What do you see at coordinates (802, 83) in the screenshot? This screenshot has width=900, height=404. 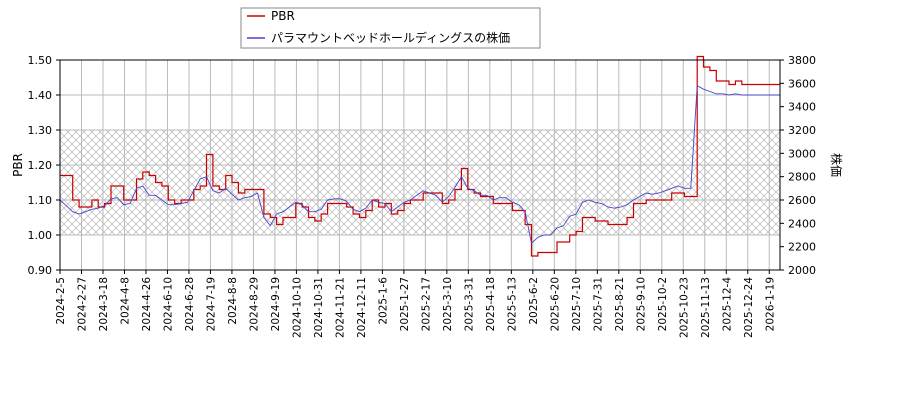 I see `y-right-tick-label: 3600` at bounding box center [802, 83].